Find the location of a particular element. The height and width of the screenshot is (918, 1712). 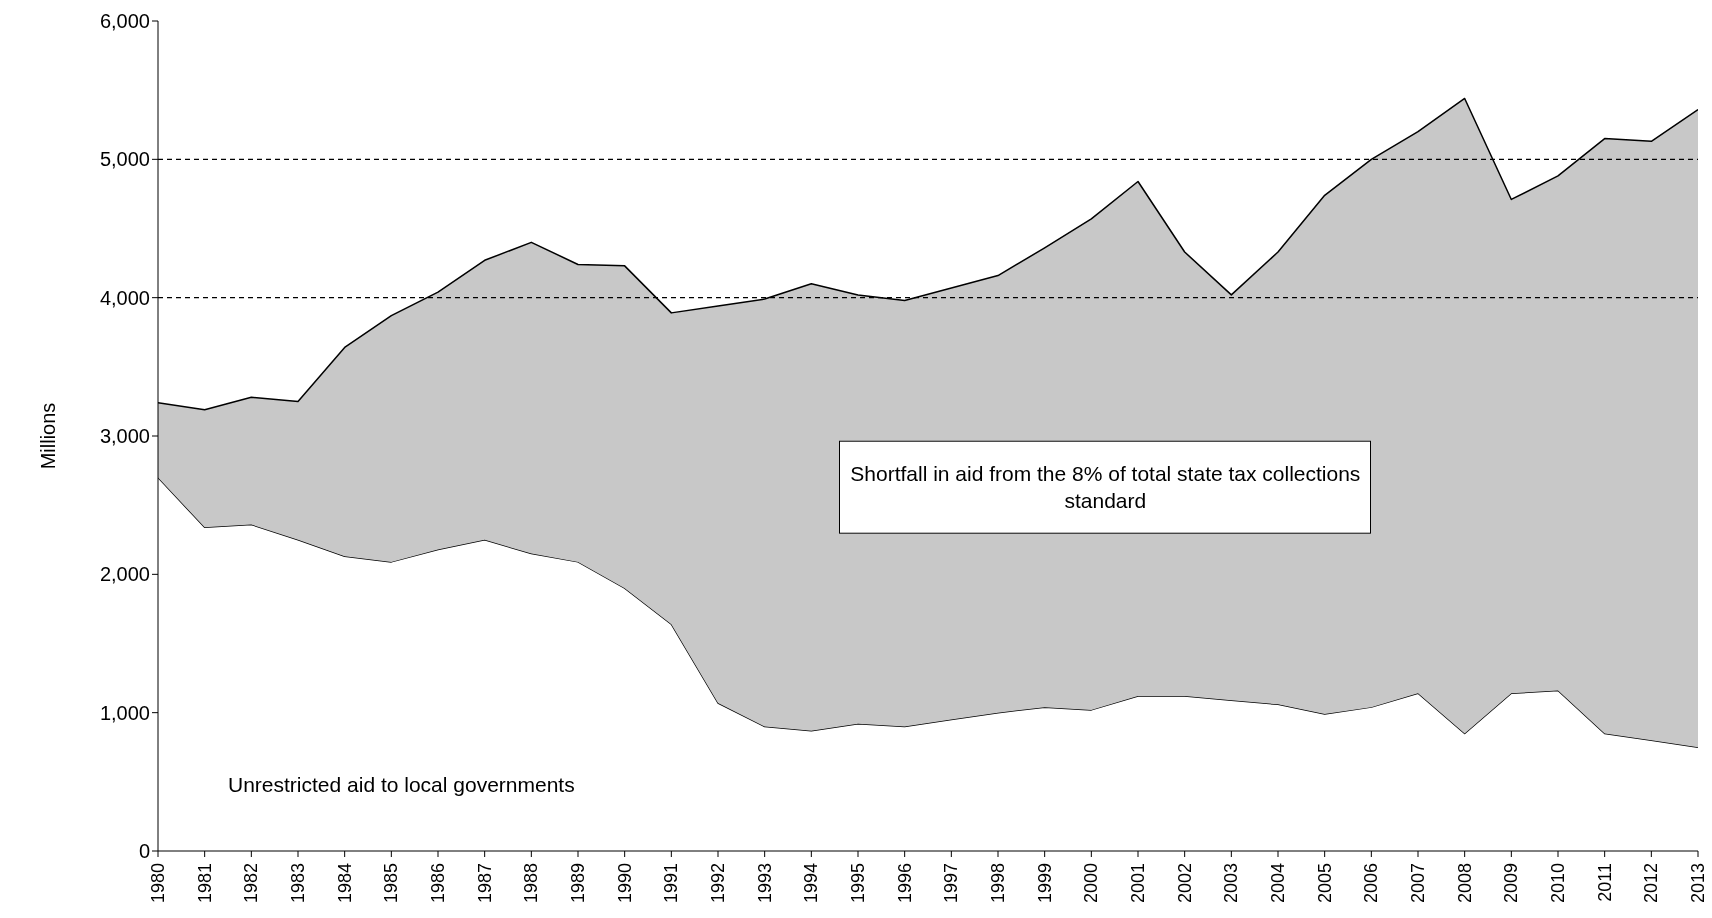

series-label: Unrestricted aid to local governments is located at coordinates (401, 785).